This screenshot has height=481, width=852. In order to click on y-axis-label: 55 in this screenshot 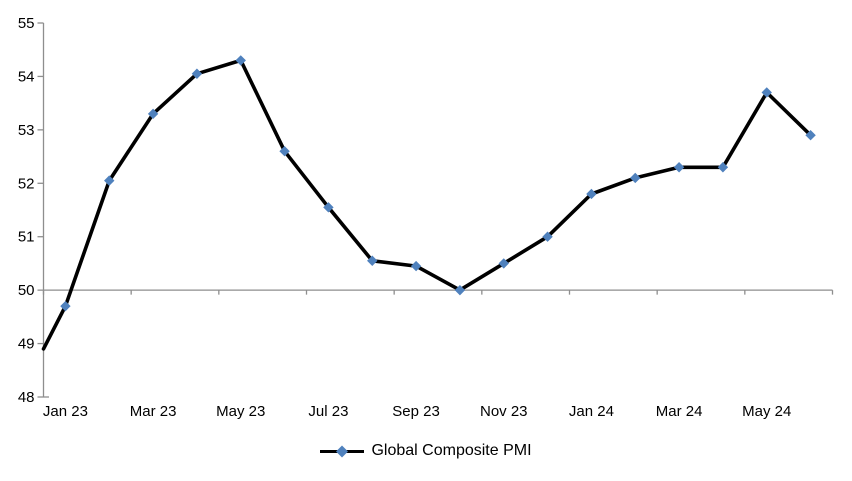, I will do `click(26, 23)`.